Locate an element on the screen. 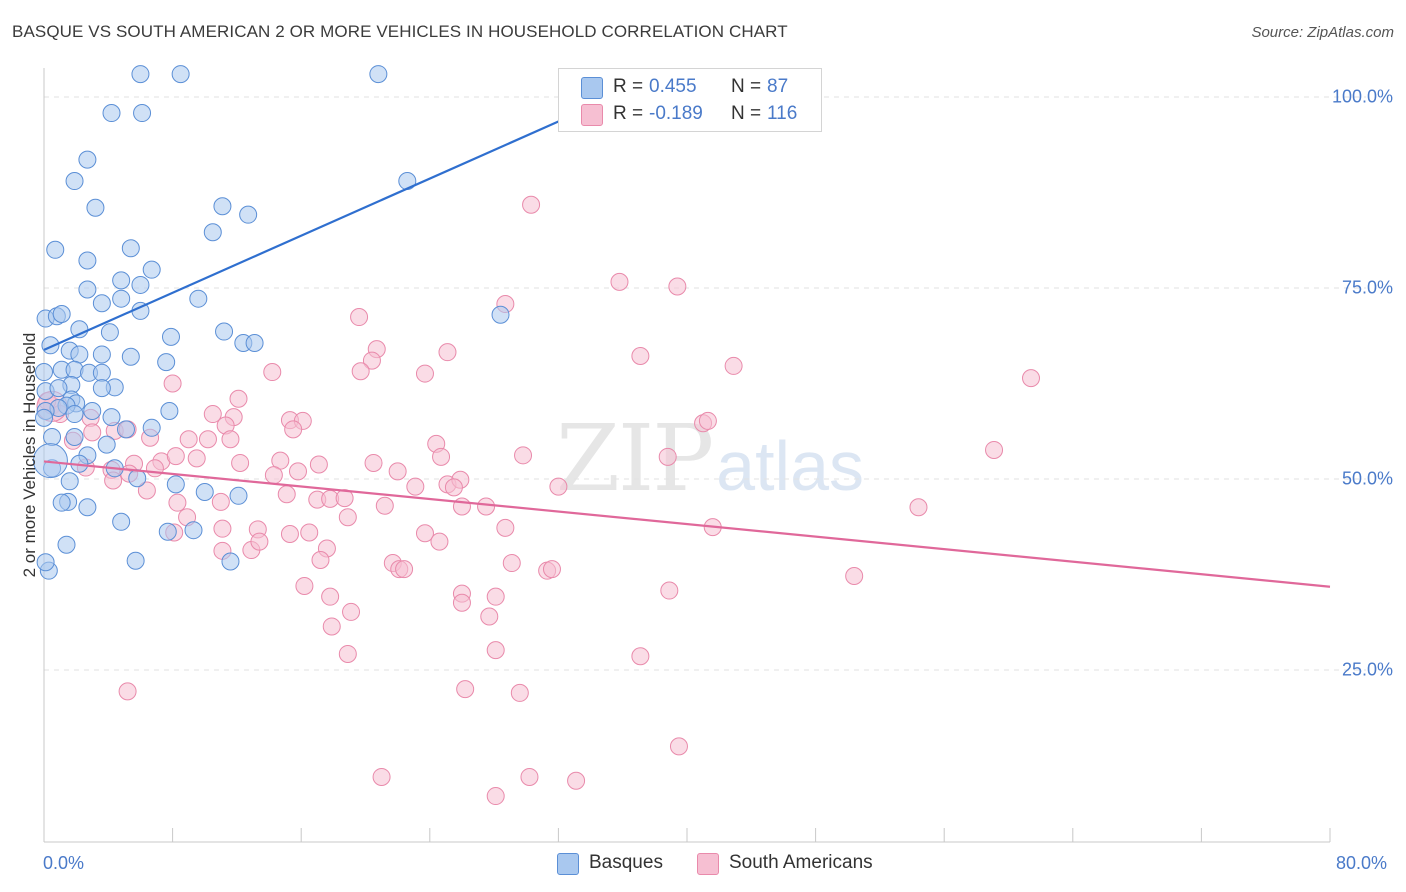 Image resolution: width=1406 pixels, height=892 pixels. sa-legend-label: South Americans is located at coordinates (801, 862).